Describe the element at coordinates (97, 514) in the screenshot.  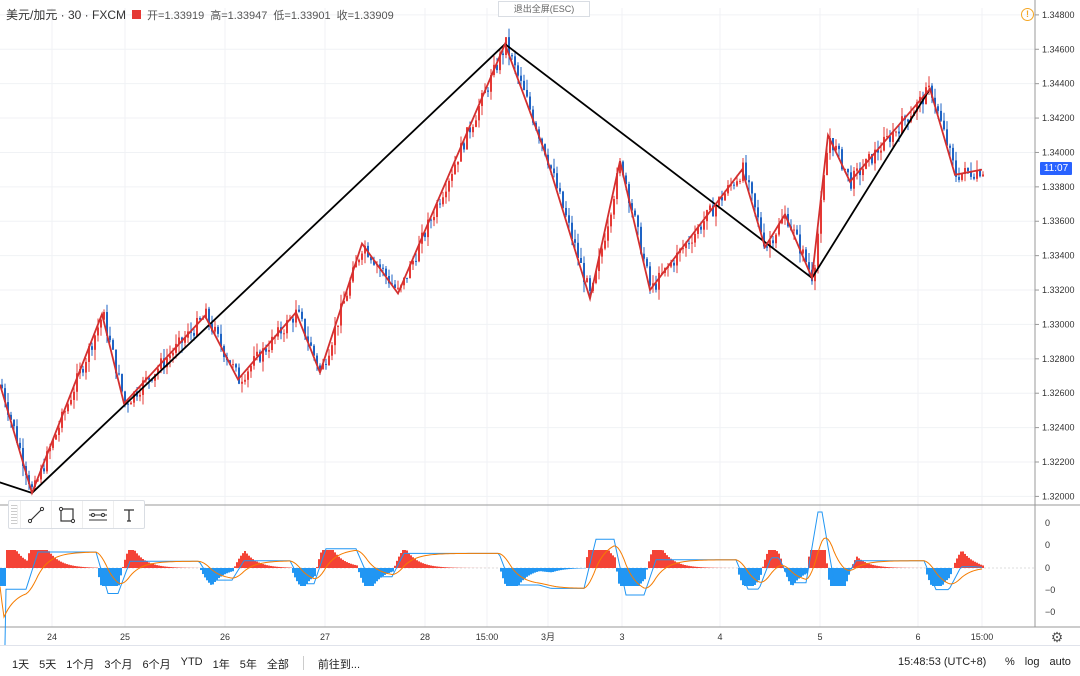
I see `fib-tool` at that location.